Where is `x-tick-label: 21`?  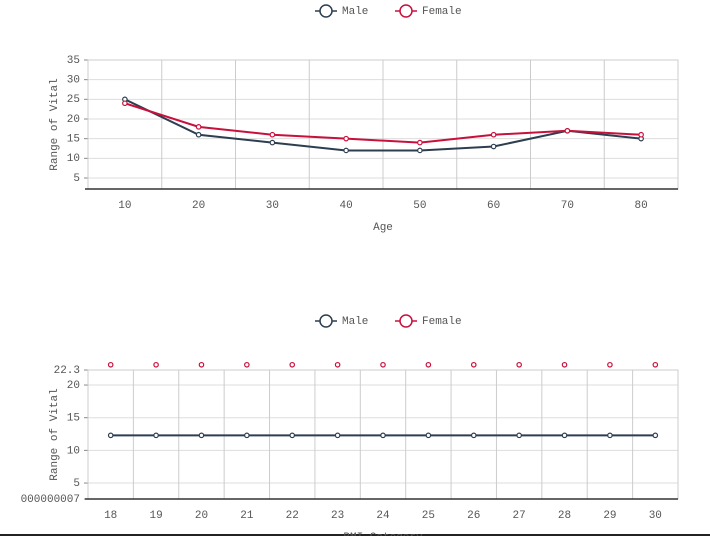 x-tick-label: 21 is located at coordinates (247, 516).